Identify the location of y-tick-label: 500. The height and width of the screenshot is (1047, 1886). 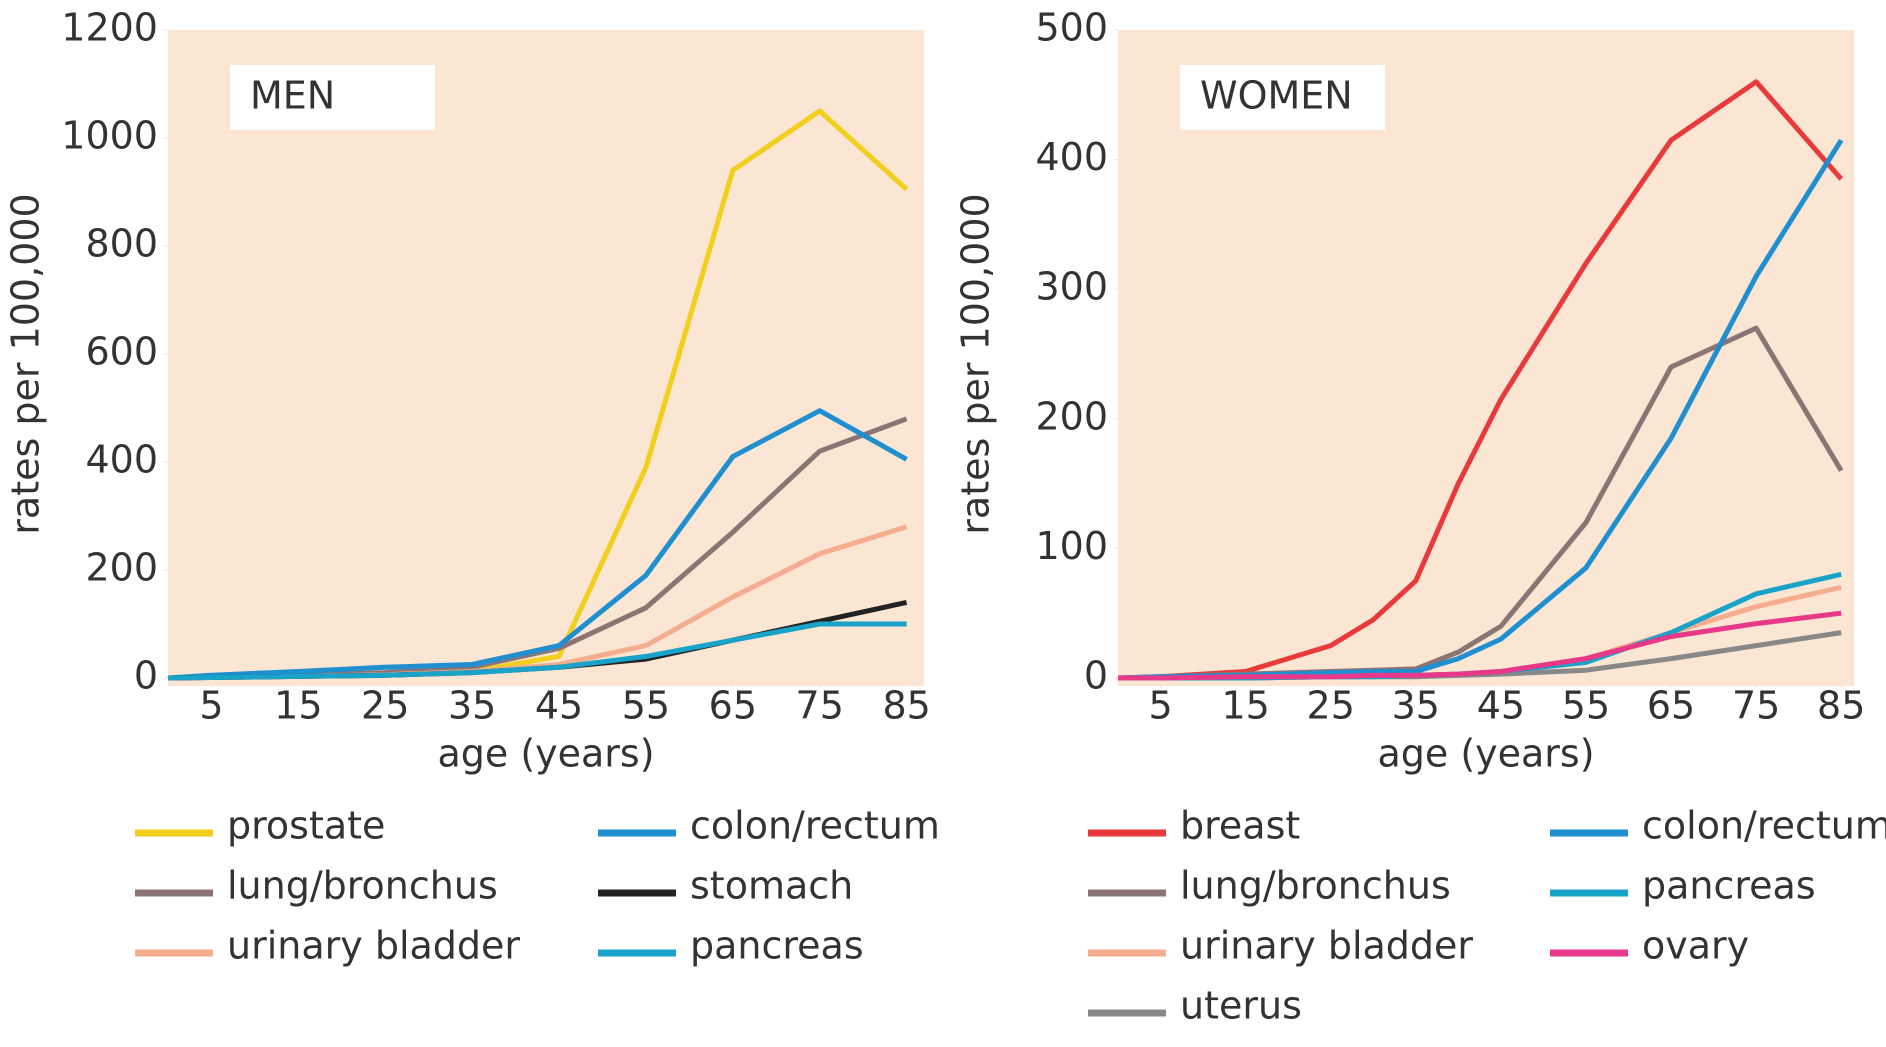
(1071, 28).